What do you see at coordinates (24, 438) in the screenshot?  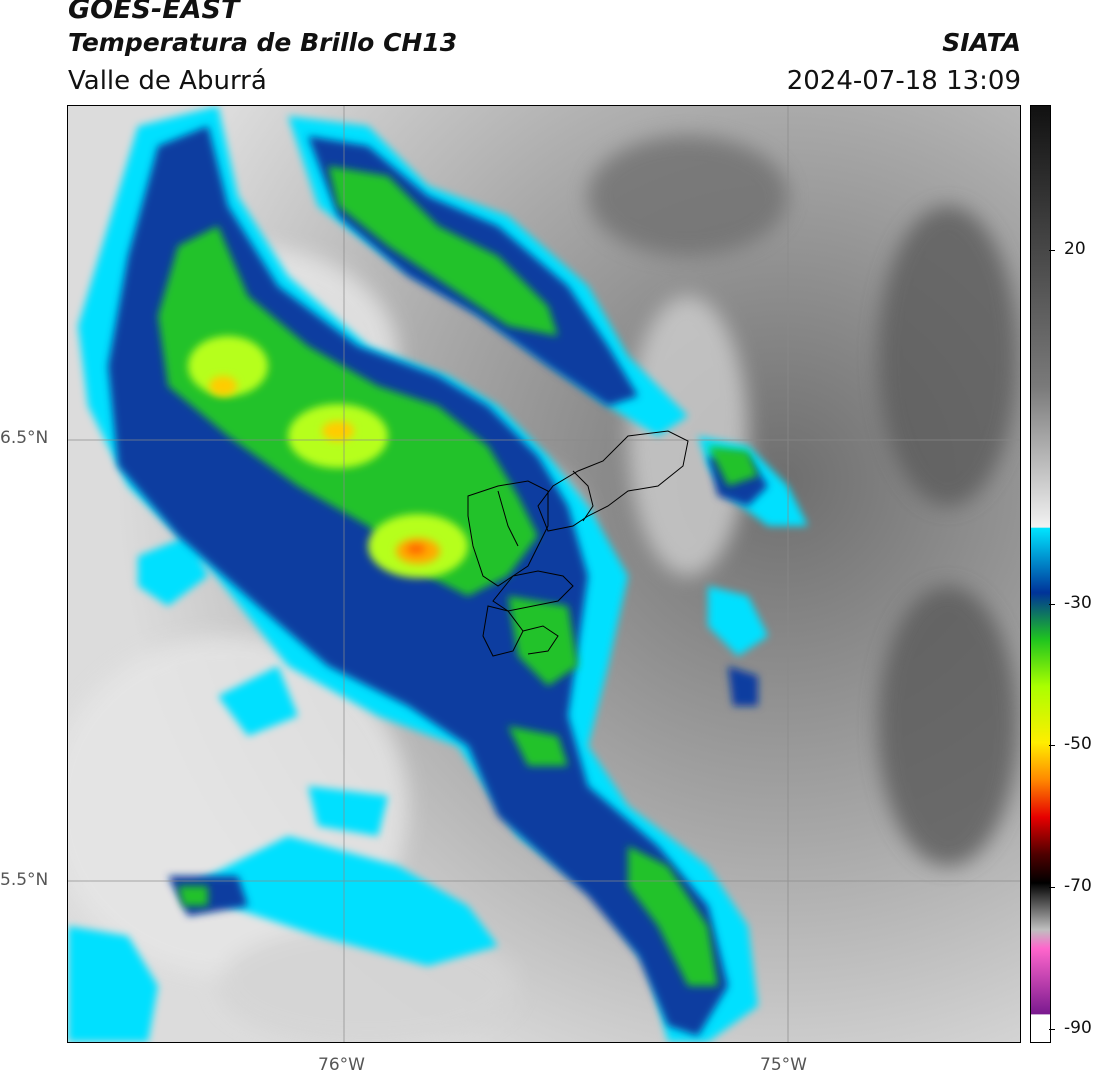 I see `y-tick-6-5N: 6.5°N` at bounding box center [24, 438].